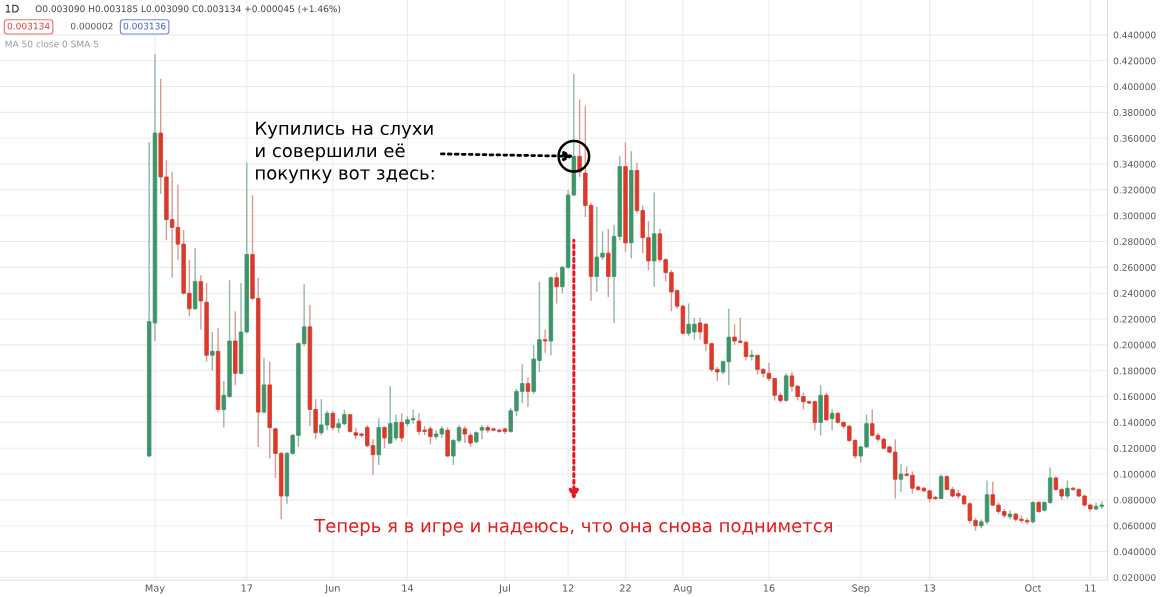  What do you see at coordinates (1134, 422) in the screenshot?
I see `y-tick-label: 0.140000` at bounding box center [1134, 422].